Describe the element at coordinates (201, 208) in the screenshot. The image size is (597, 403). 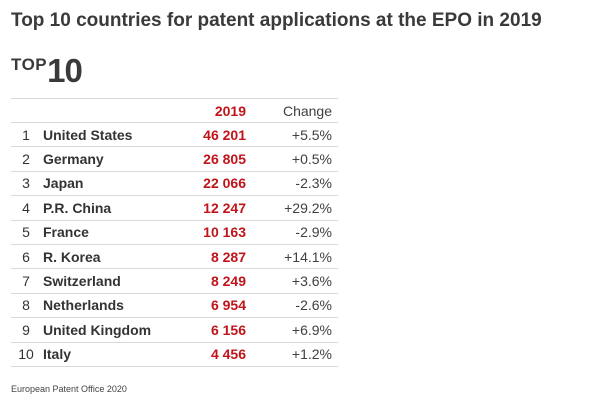
I see `row-value: 12 247` at that location.